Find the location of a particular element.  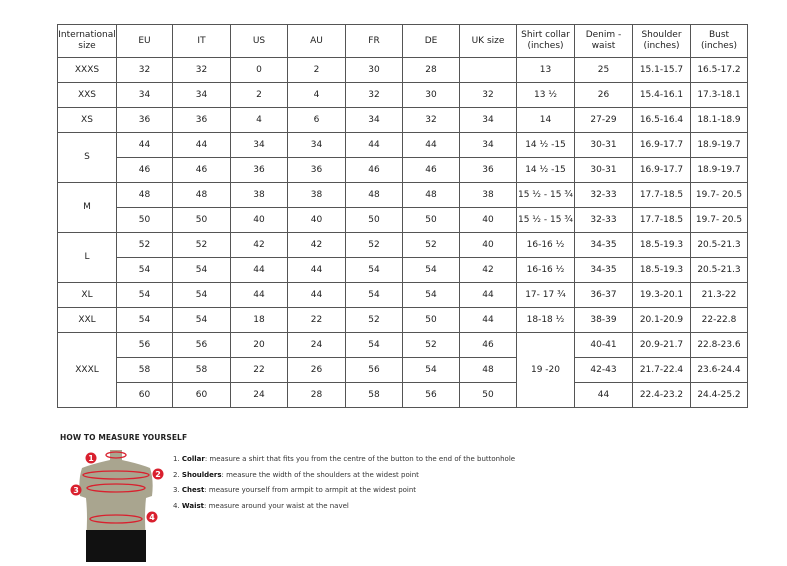

table-cell: 18.1-18.9 is located at coordinates (719, 120).